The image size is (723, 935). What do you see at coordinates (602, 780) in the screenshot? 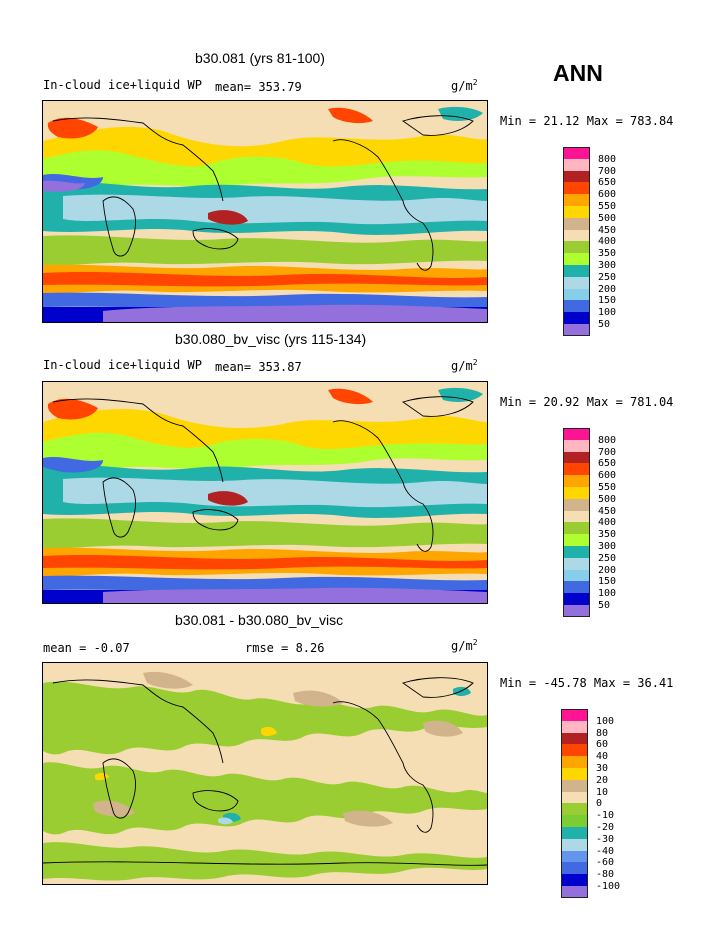
I see `panel3-colorbar-label: 20` at bounding box center [602, 780].